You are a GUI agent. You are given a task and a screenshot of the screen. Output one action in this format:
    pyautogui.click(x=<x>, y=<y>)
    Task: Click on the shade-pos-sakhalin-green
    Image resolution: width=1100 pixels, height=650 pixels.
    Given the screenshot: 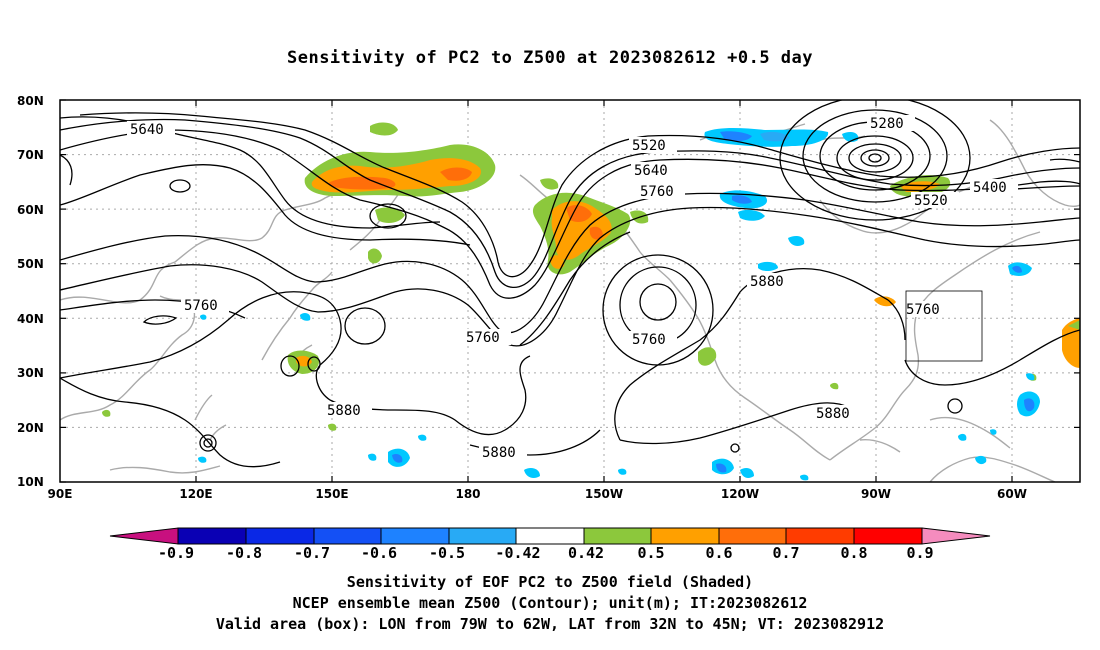 What is the action you would take?
    pyautogui.click(x=375, y=256)
    